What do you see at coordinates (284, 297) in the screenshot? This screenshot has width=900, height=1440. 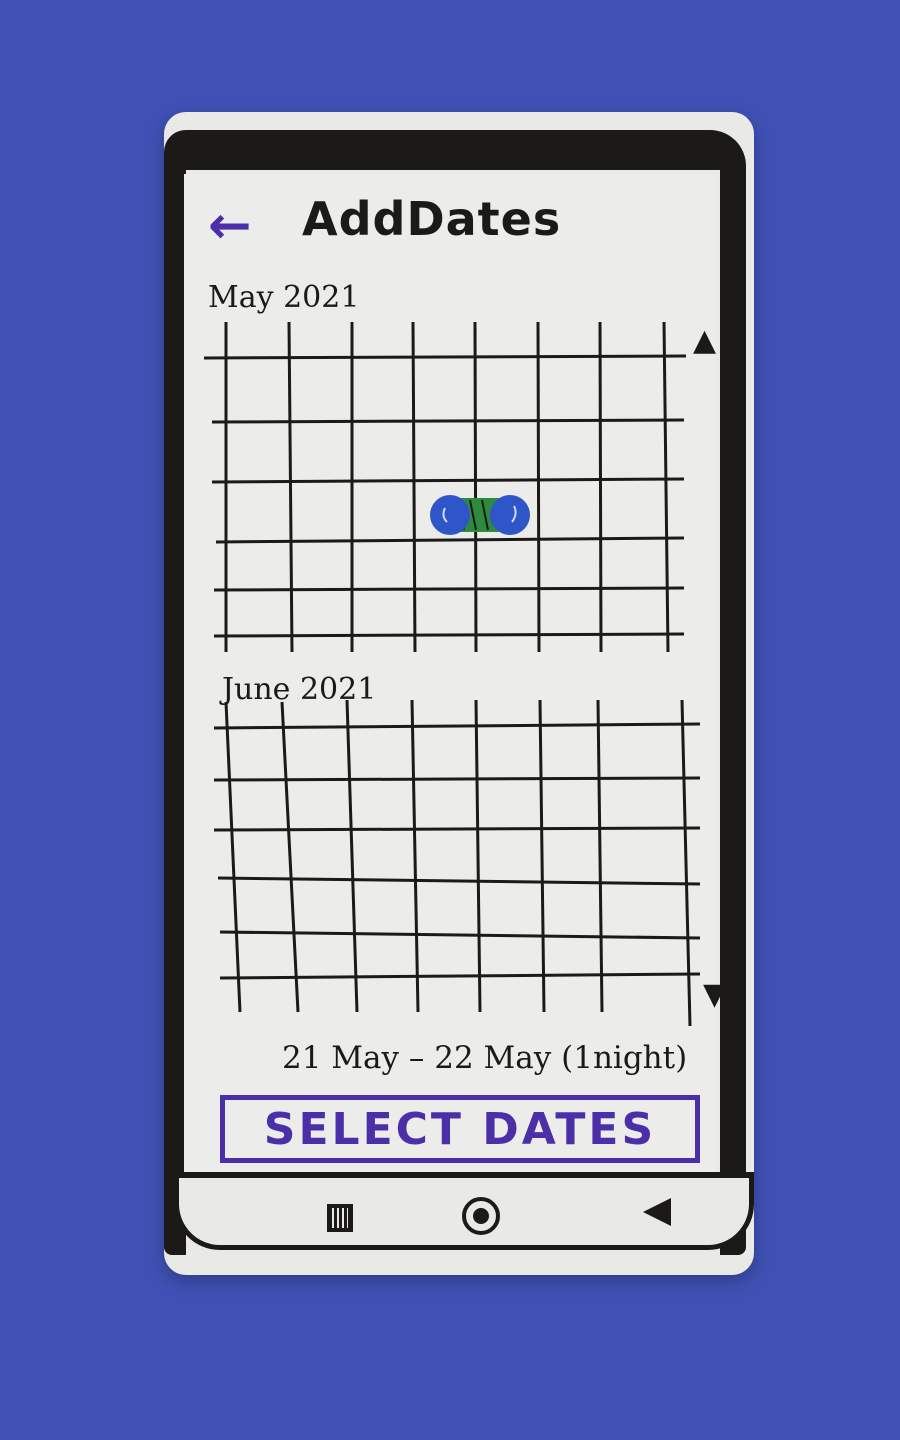 I see `month-label-may: May 2021` at bounding box center [284, 297].